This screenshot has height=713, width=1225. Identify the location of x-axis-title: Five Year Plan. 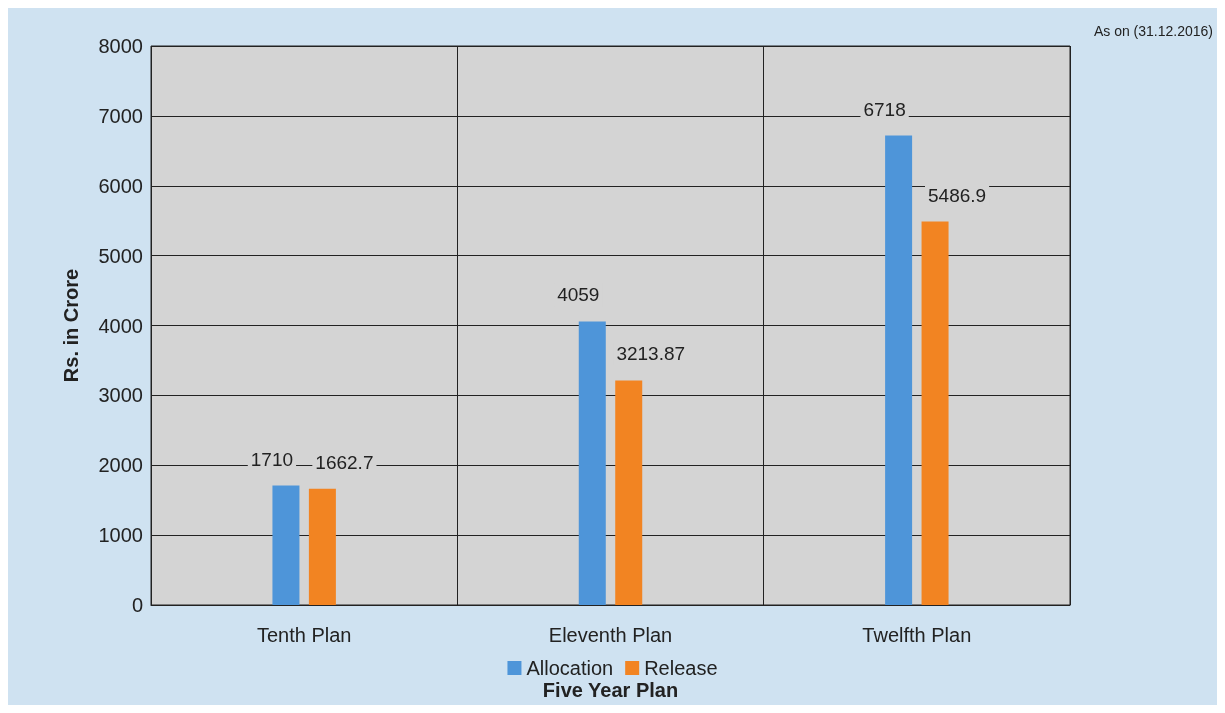
(610, 690).